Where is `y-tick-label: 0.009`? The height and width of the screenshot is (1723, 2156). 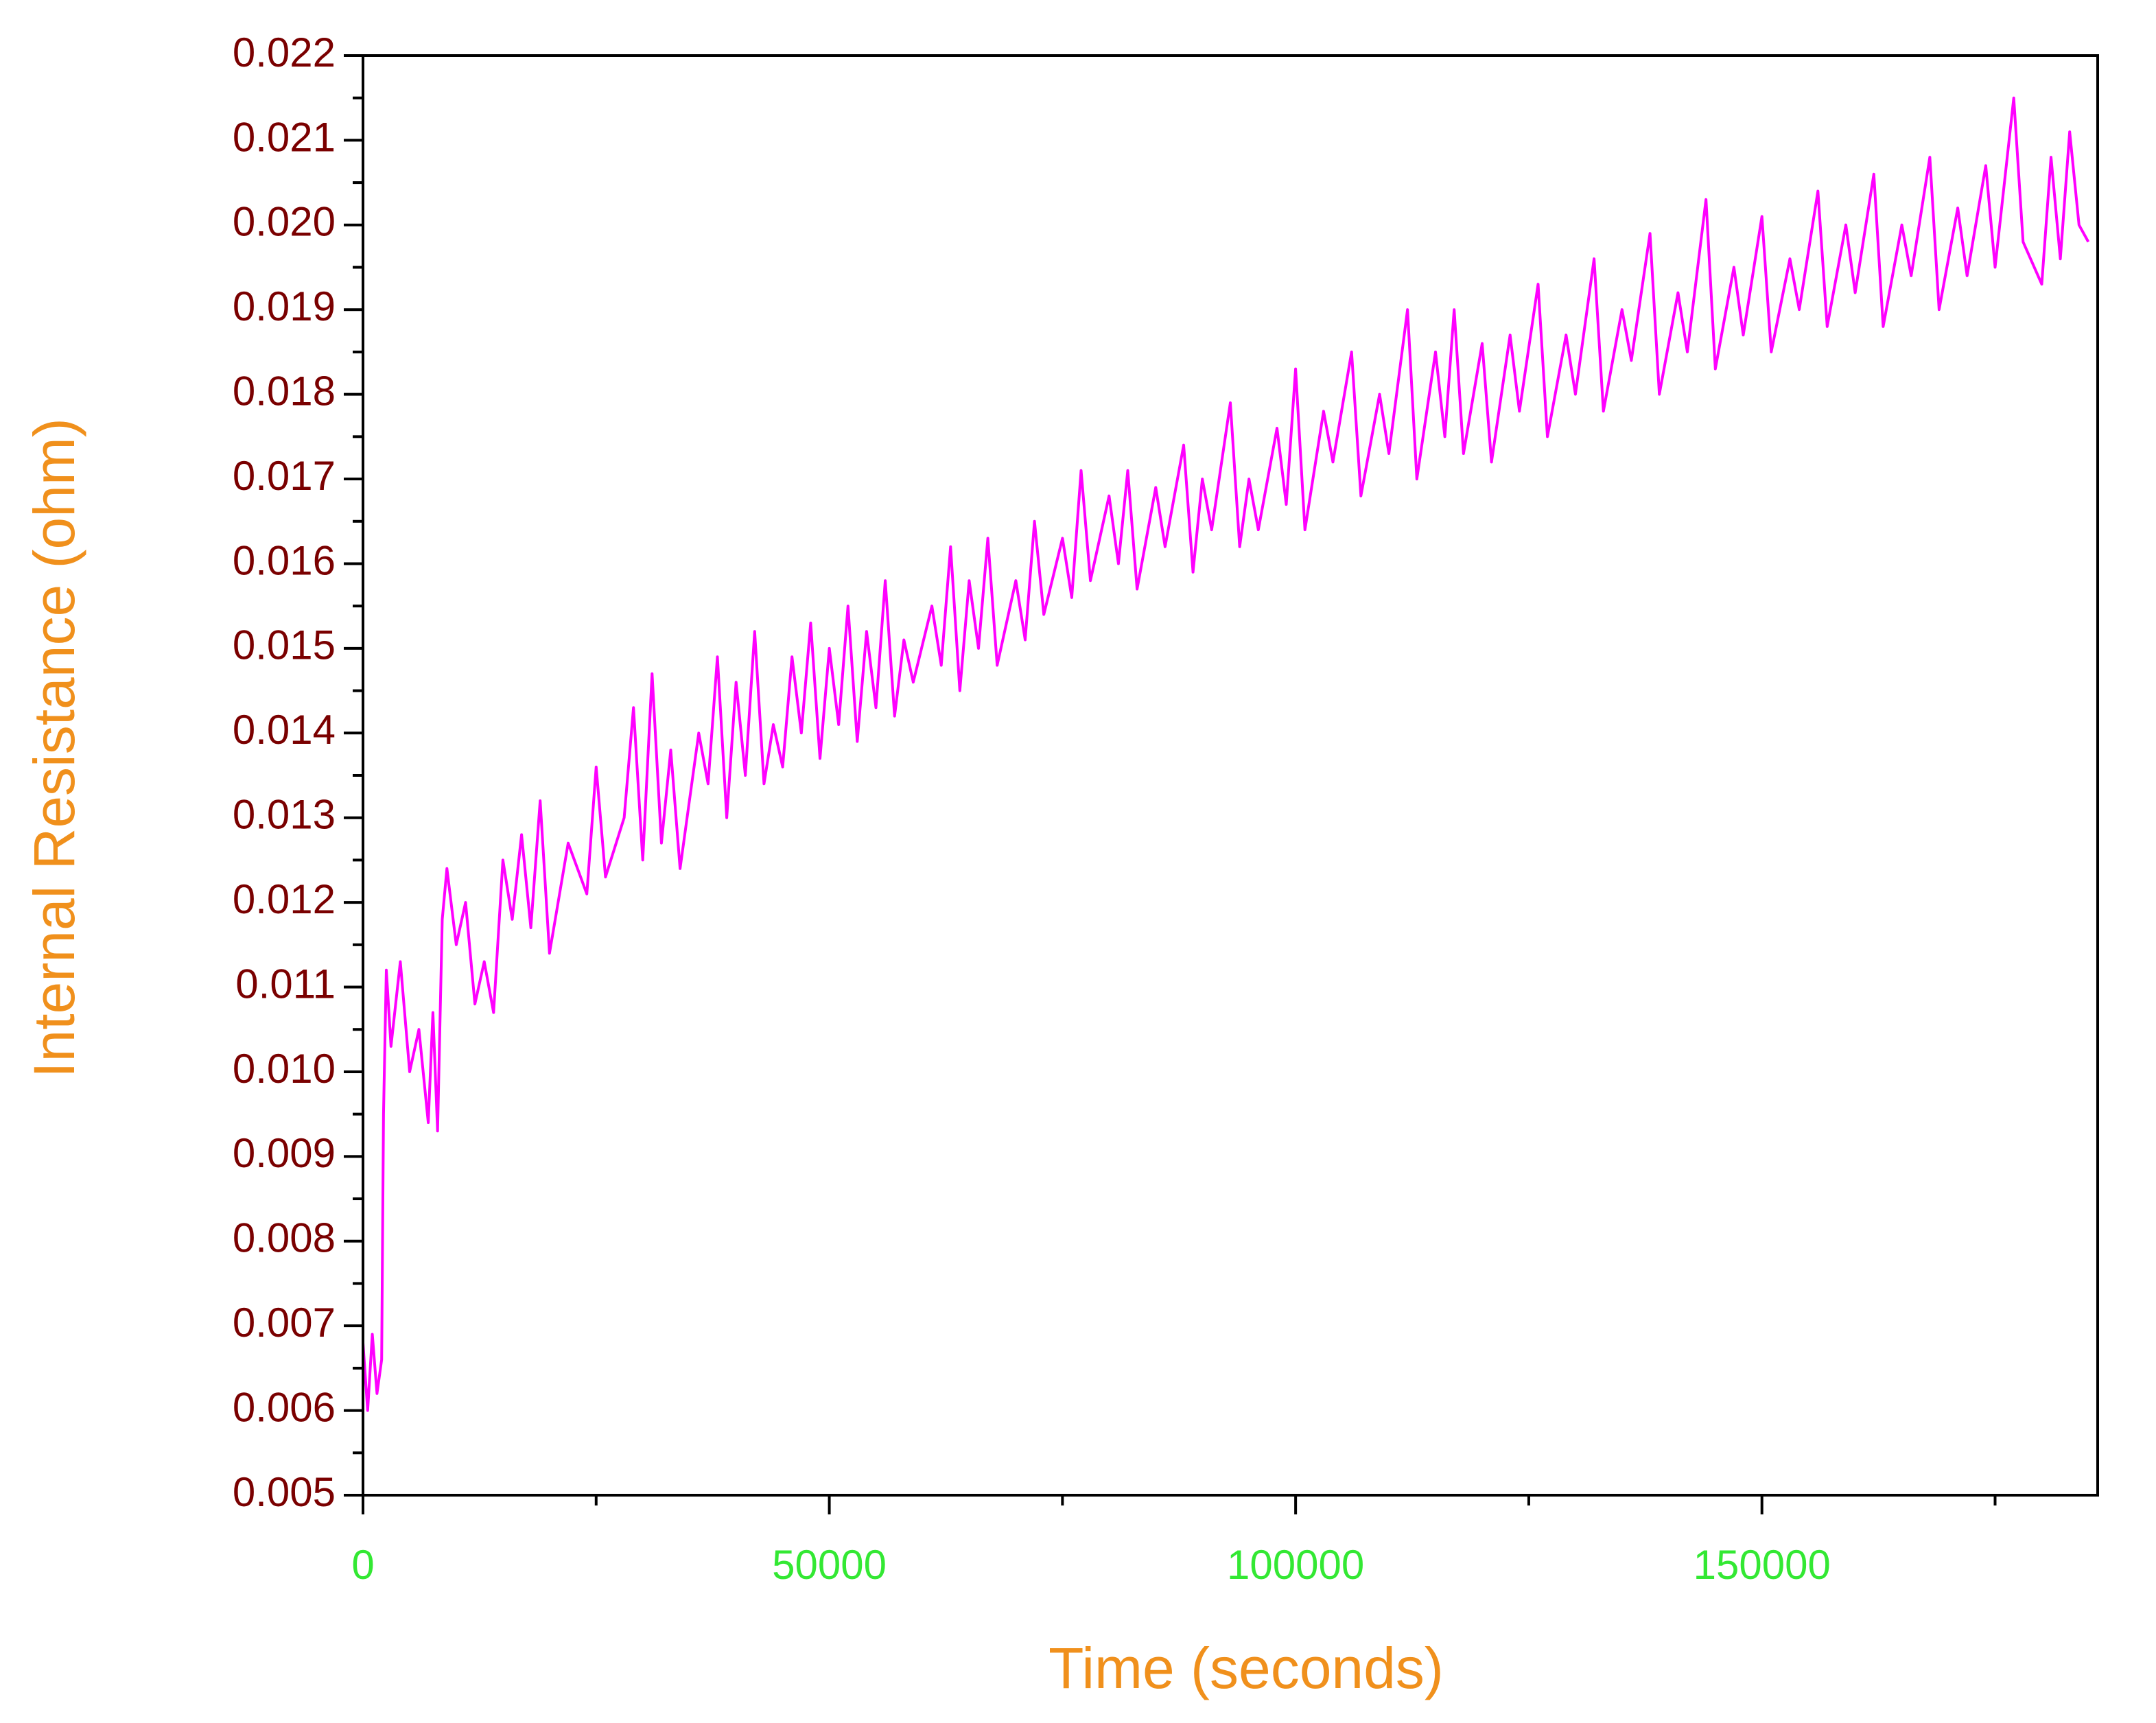 y-tick-label: 0.009 is located at coordinates (284, 1153).